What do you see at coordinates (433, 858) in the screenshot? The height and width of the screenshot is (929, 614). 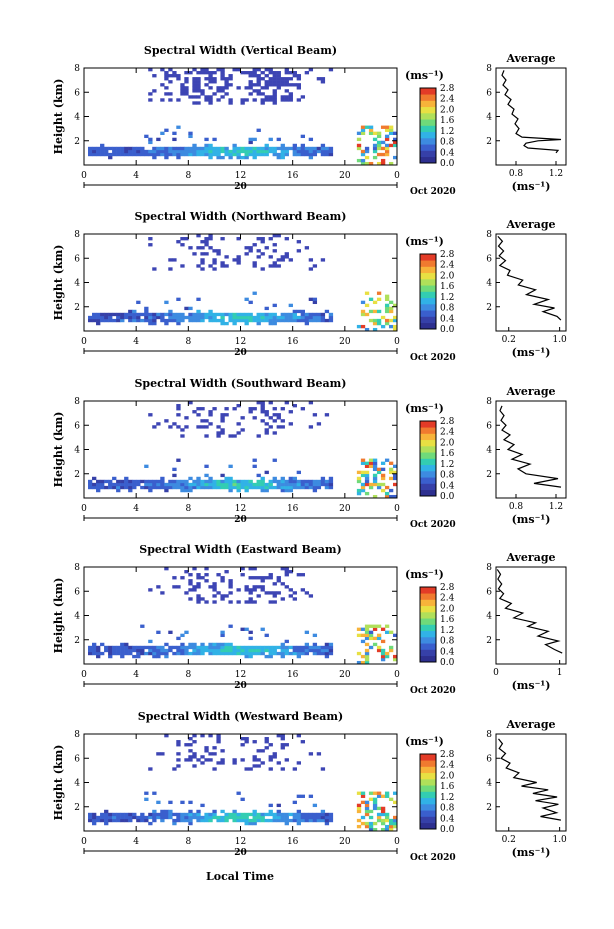 I see `oct-label: Oct 2020` at bounding box center [433, 858].